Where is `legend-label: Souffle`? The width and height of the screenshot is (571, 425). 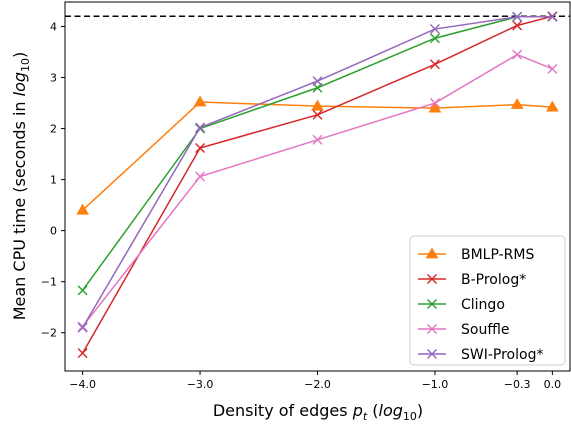 legend-label: Souffle is located at coordinates (485, 330).